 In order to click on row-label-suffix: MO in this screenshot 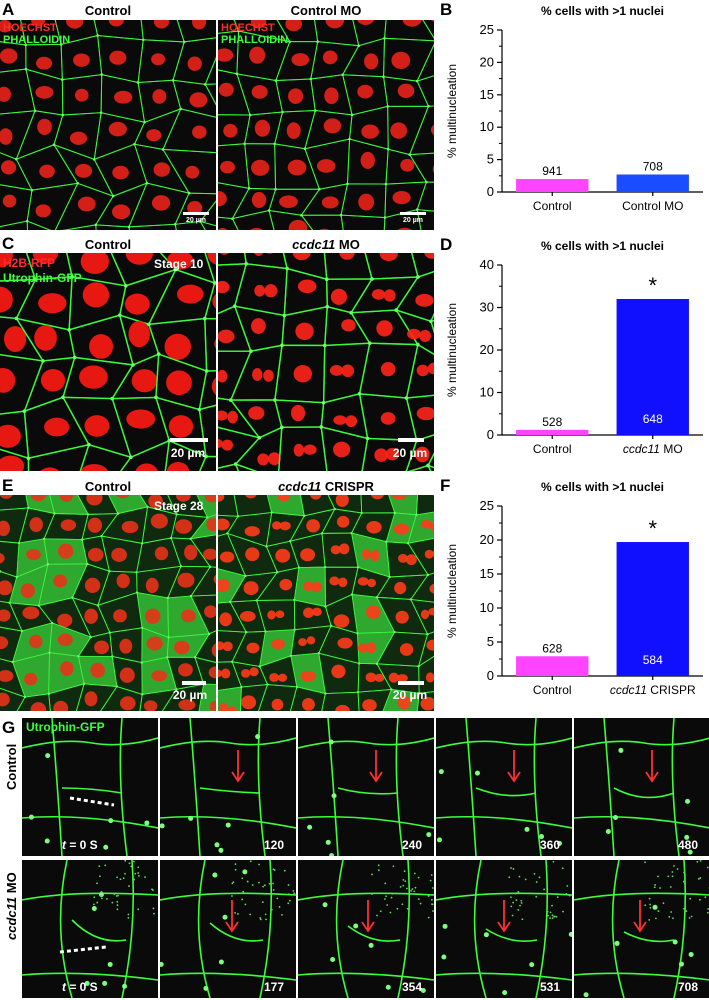, I will do `click(11, 884)`.